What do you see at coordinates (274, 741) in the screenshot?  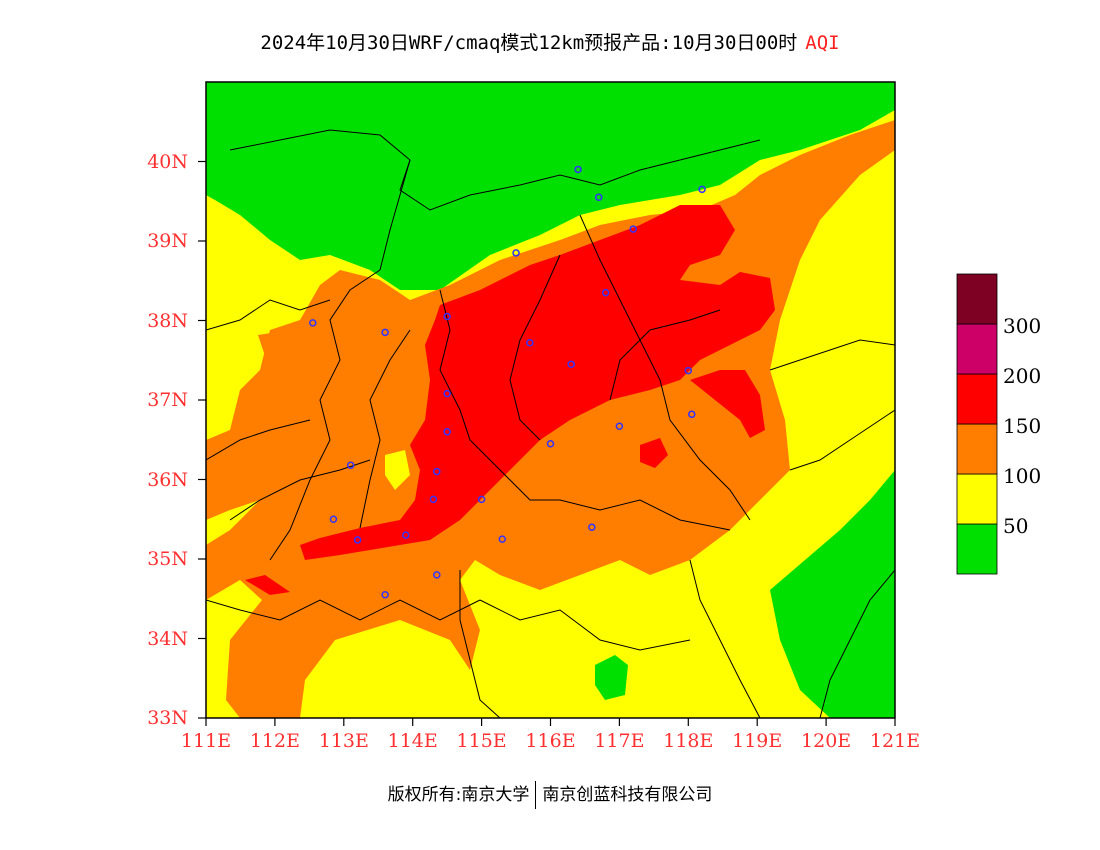 I see `lon-label: 112E` at bounding box center [274, 741].